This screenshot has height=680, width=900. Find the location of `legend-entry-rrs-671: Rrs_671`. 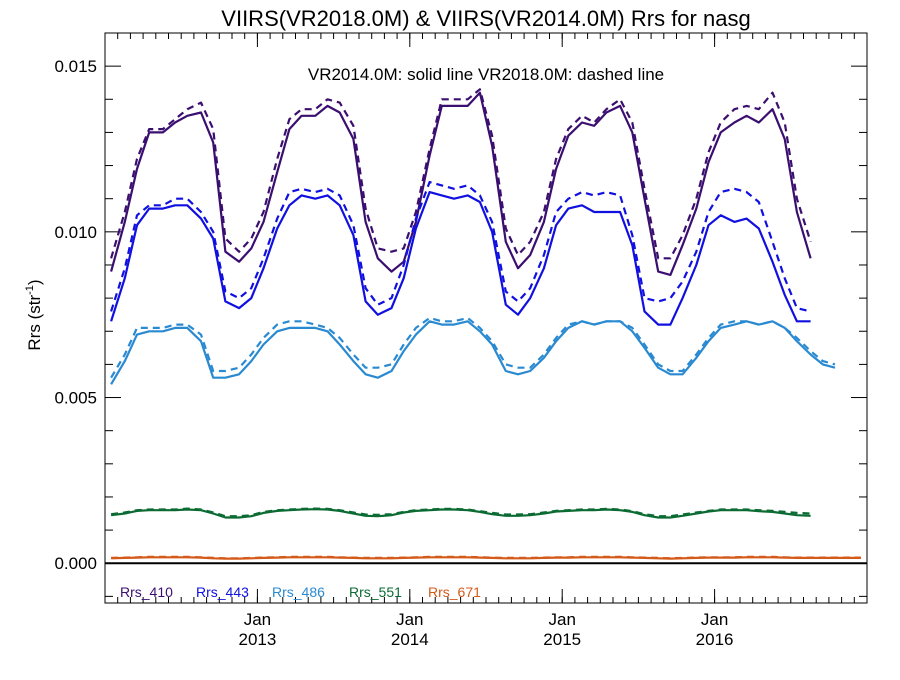

legend-entry-rrs-671: Rrs_671 is located at coordinates (454, 592).